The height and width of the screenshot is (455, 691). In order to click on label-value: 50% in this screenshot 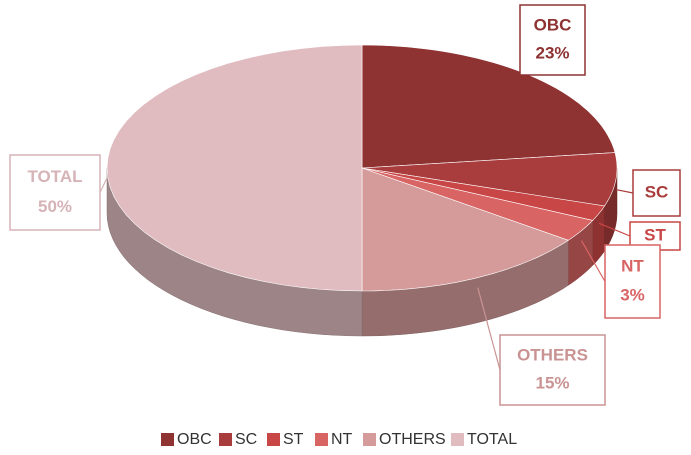, I will do `click(55, 206)`.